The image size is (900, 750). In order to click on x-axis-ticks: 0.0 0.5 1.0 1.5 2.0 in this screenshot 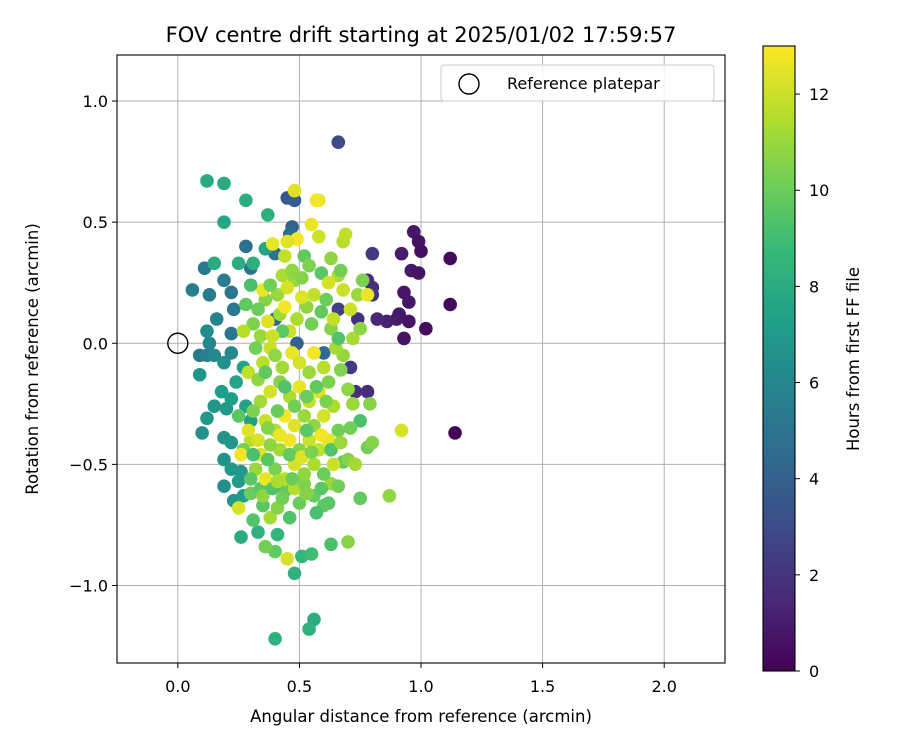, I will do `click(421, 679)`.